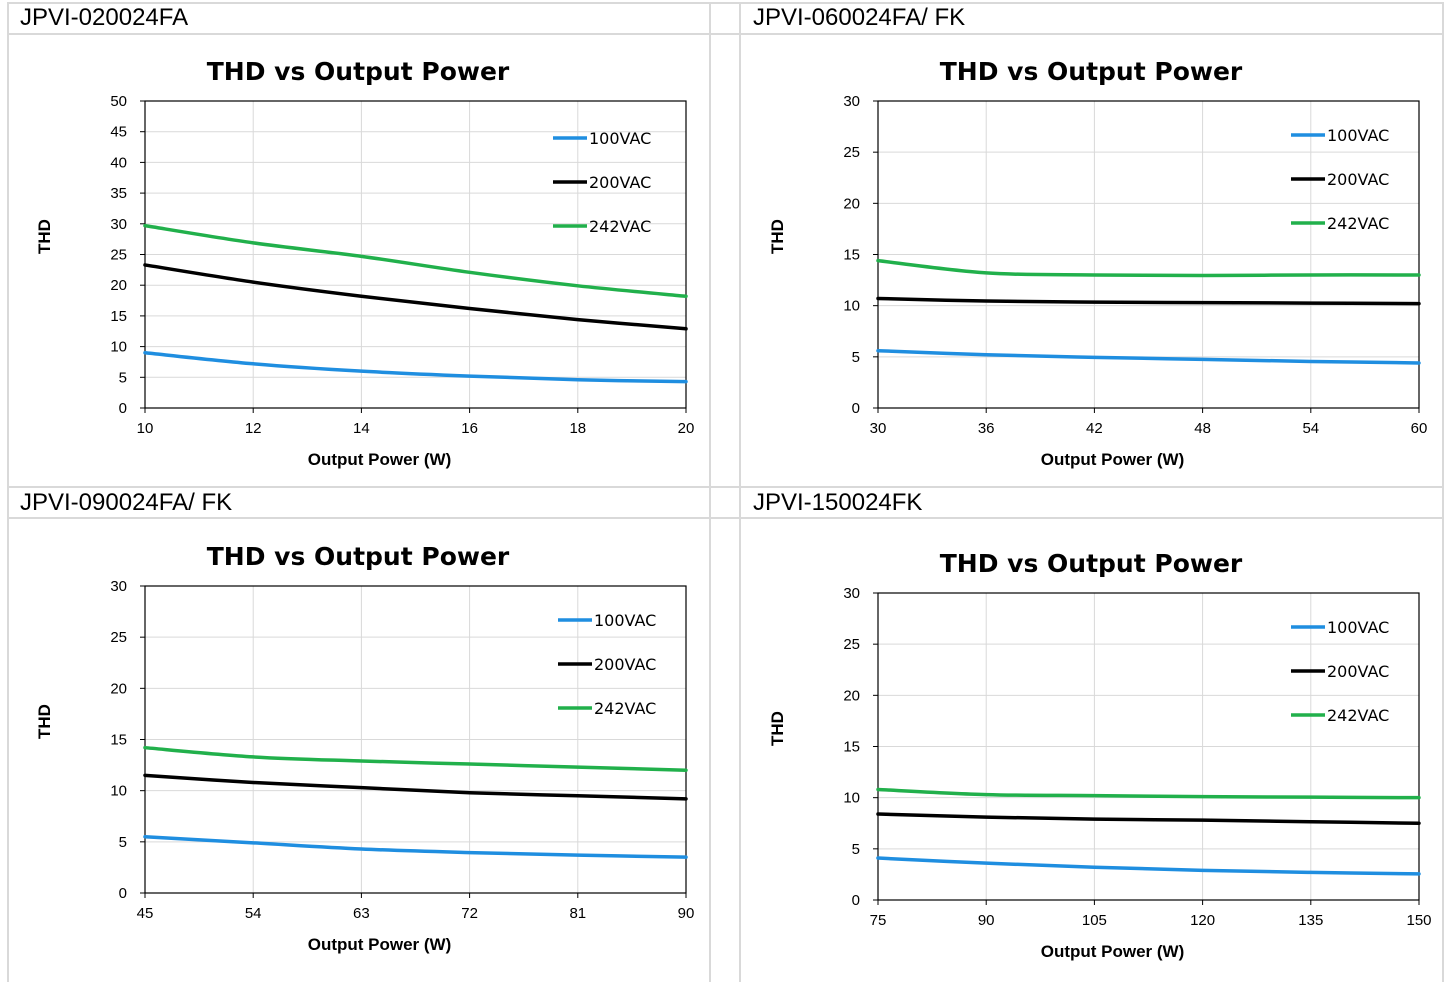  Describe the element at coordinates (469, 428) in the screenshot. I see `x-tick-label: 16` at that location.